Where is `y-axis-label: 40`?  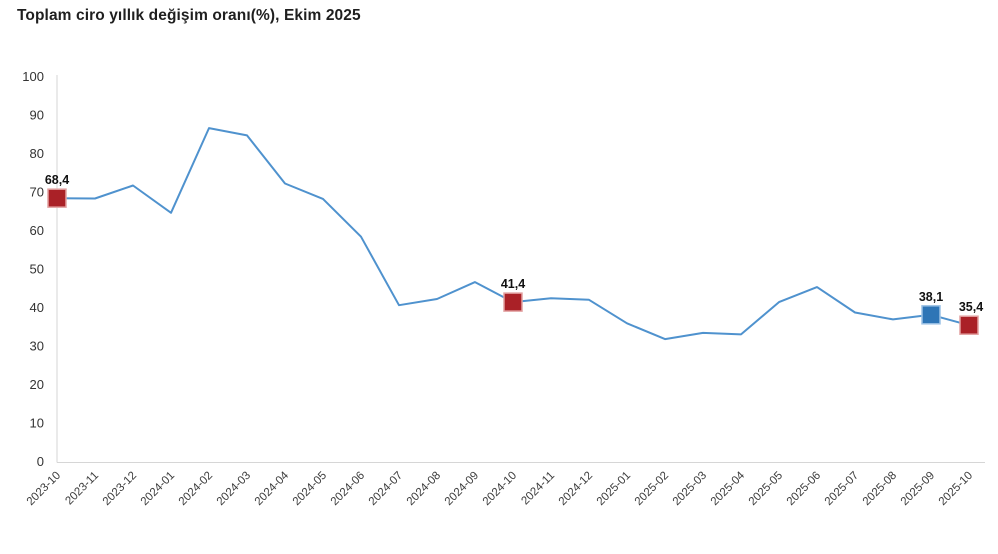 y-axis-label: 40 is located at coordinates (37, 307).